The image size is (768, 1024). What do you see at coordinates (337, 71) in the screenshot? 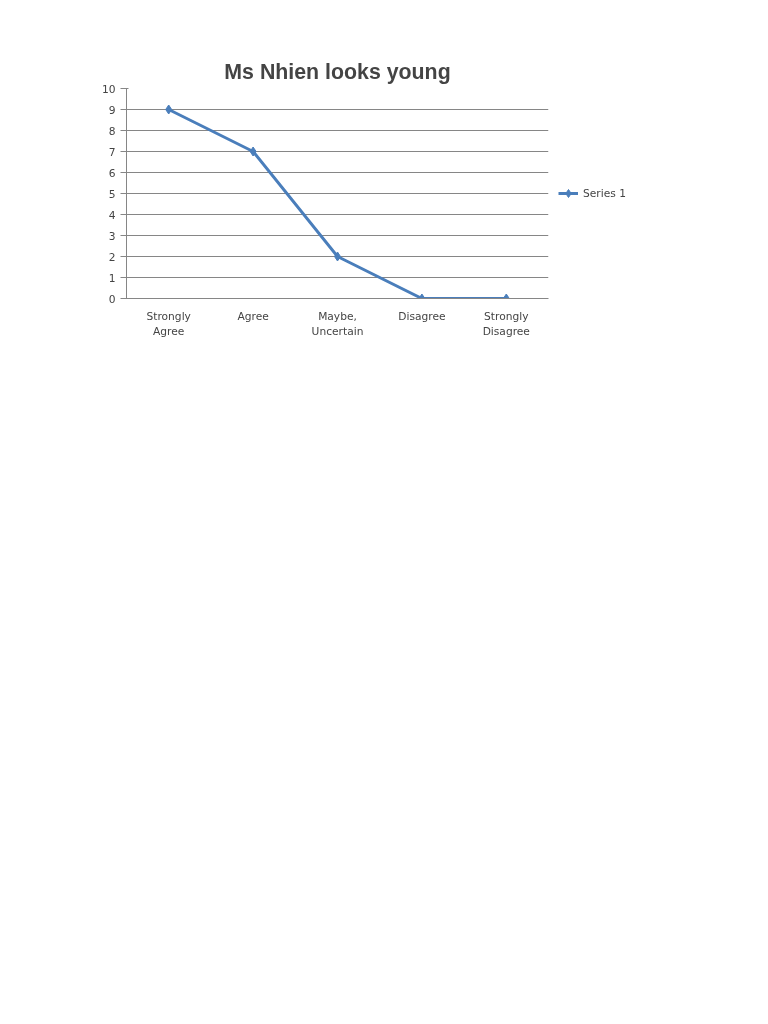
I see `chart-title: Ms Nhien looks young` at bounding box center [337, 71].